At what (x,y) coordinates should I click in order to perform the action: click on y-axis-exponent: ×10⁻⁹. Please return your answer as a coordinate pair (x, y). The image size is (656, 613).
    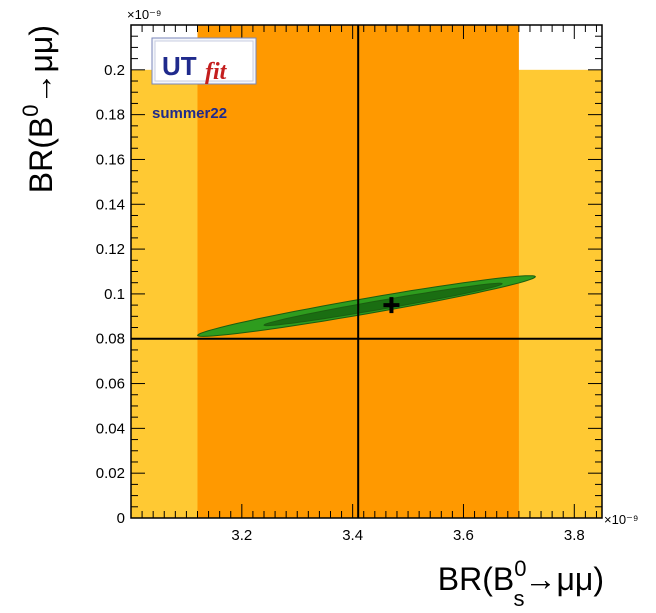
    Looking at the image, I should click on (144, 14).